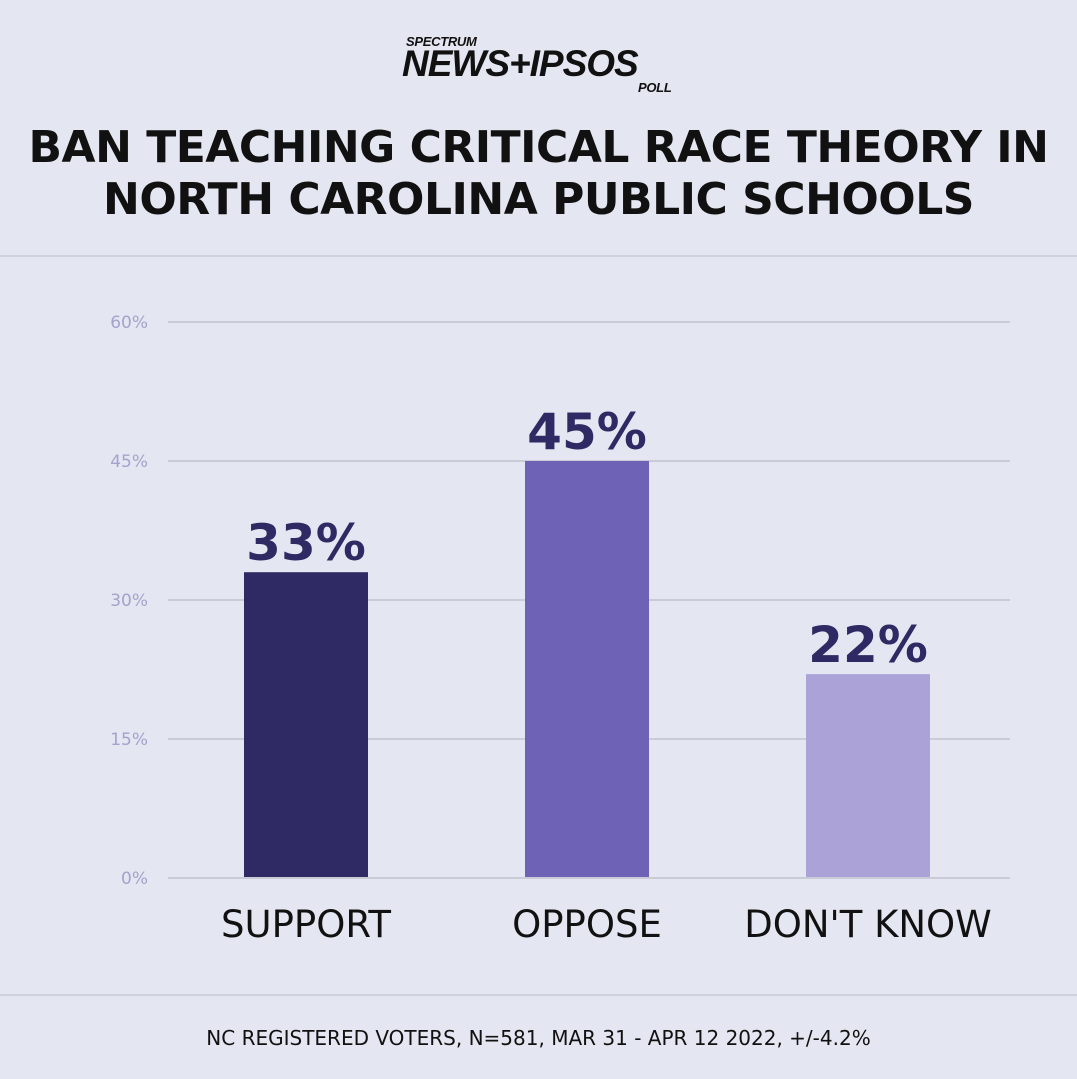 The width and height of the screenshot is (1077, 1079). Describe the element at coordinates (538, 147) in the screenshot. I see `chart-title-line-1: BAN TEACHING CRITICAL RACE THEORY IN` at that location.